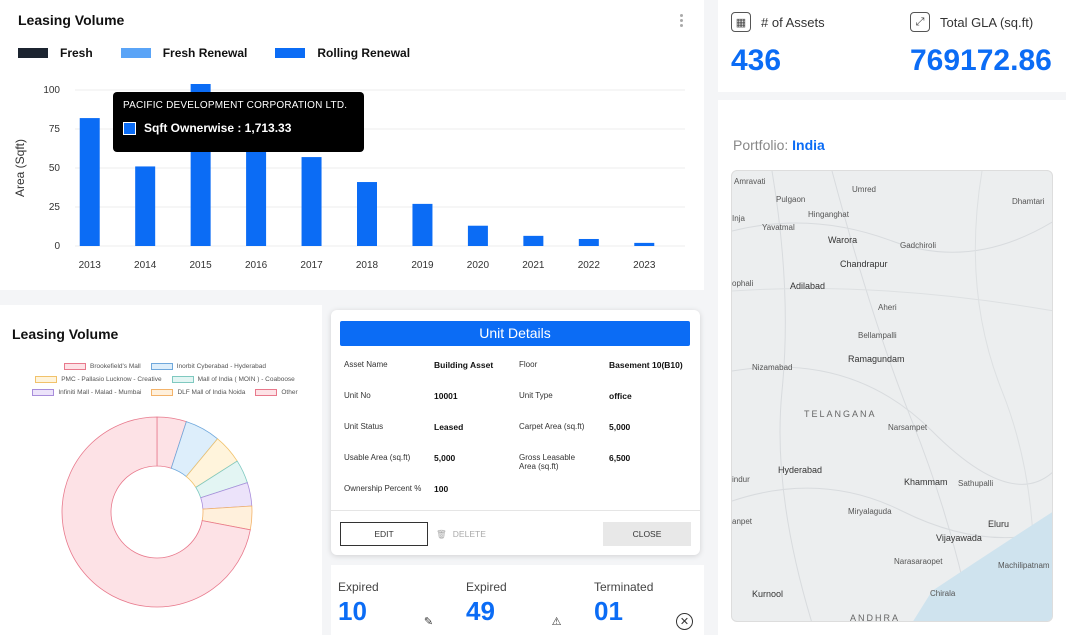 The width and height of the screenshot is (1066, 635). I want to click on donut-card-title: Leasing Volume, so click(65, 334).